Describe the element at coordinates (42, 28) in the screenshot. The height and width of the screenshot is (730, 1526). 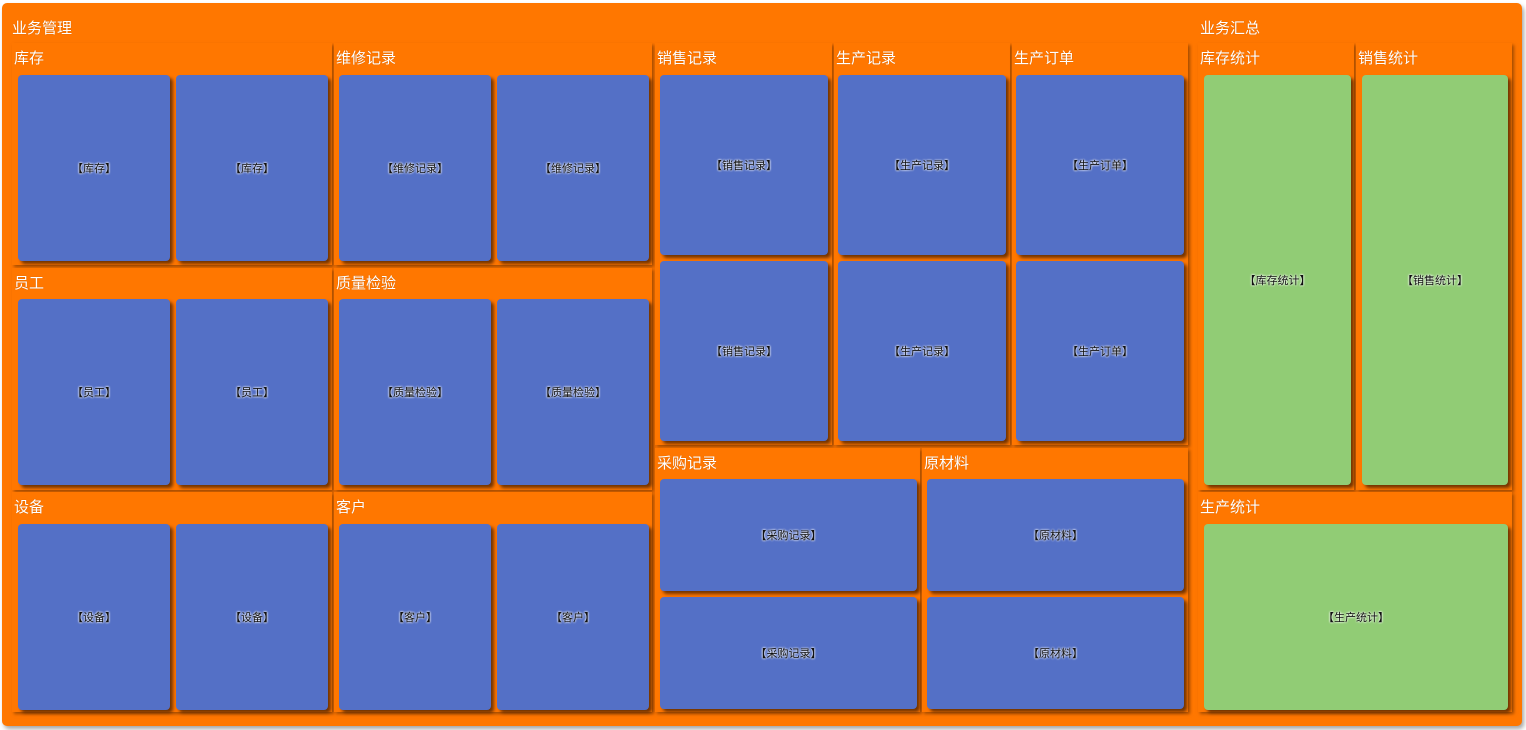
I see `group-title: 业务管理` at that location.